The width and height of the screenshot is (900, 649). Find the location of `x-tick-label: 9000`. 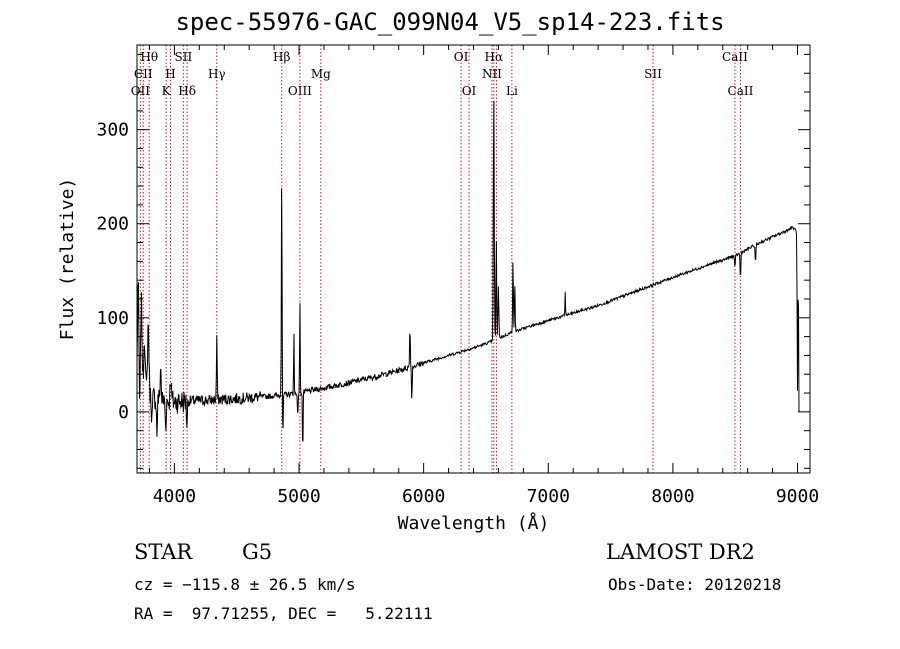

x-tick-label: 9000 is located at coordinates (797, 496).